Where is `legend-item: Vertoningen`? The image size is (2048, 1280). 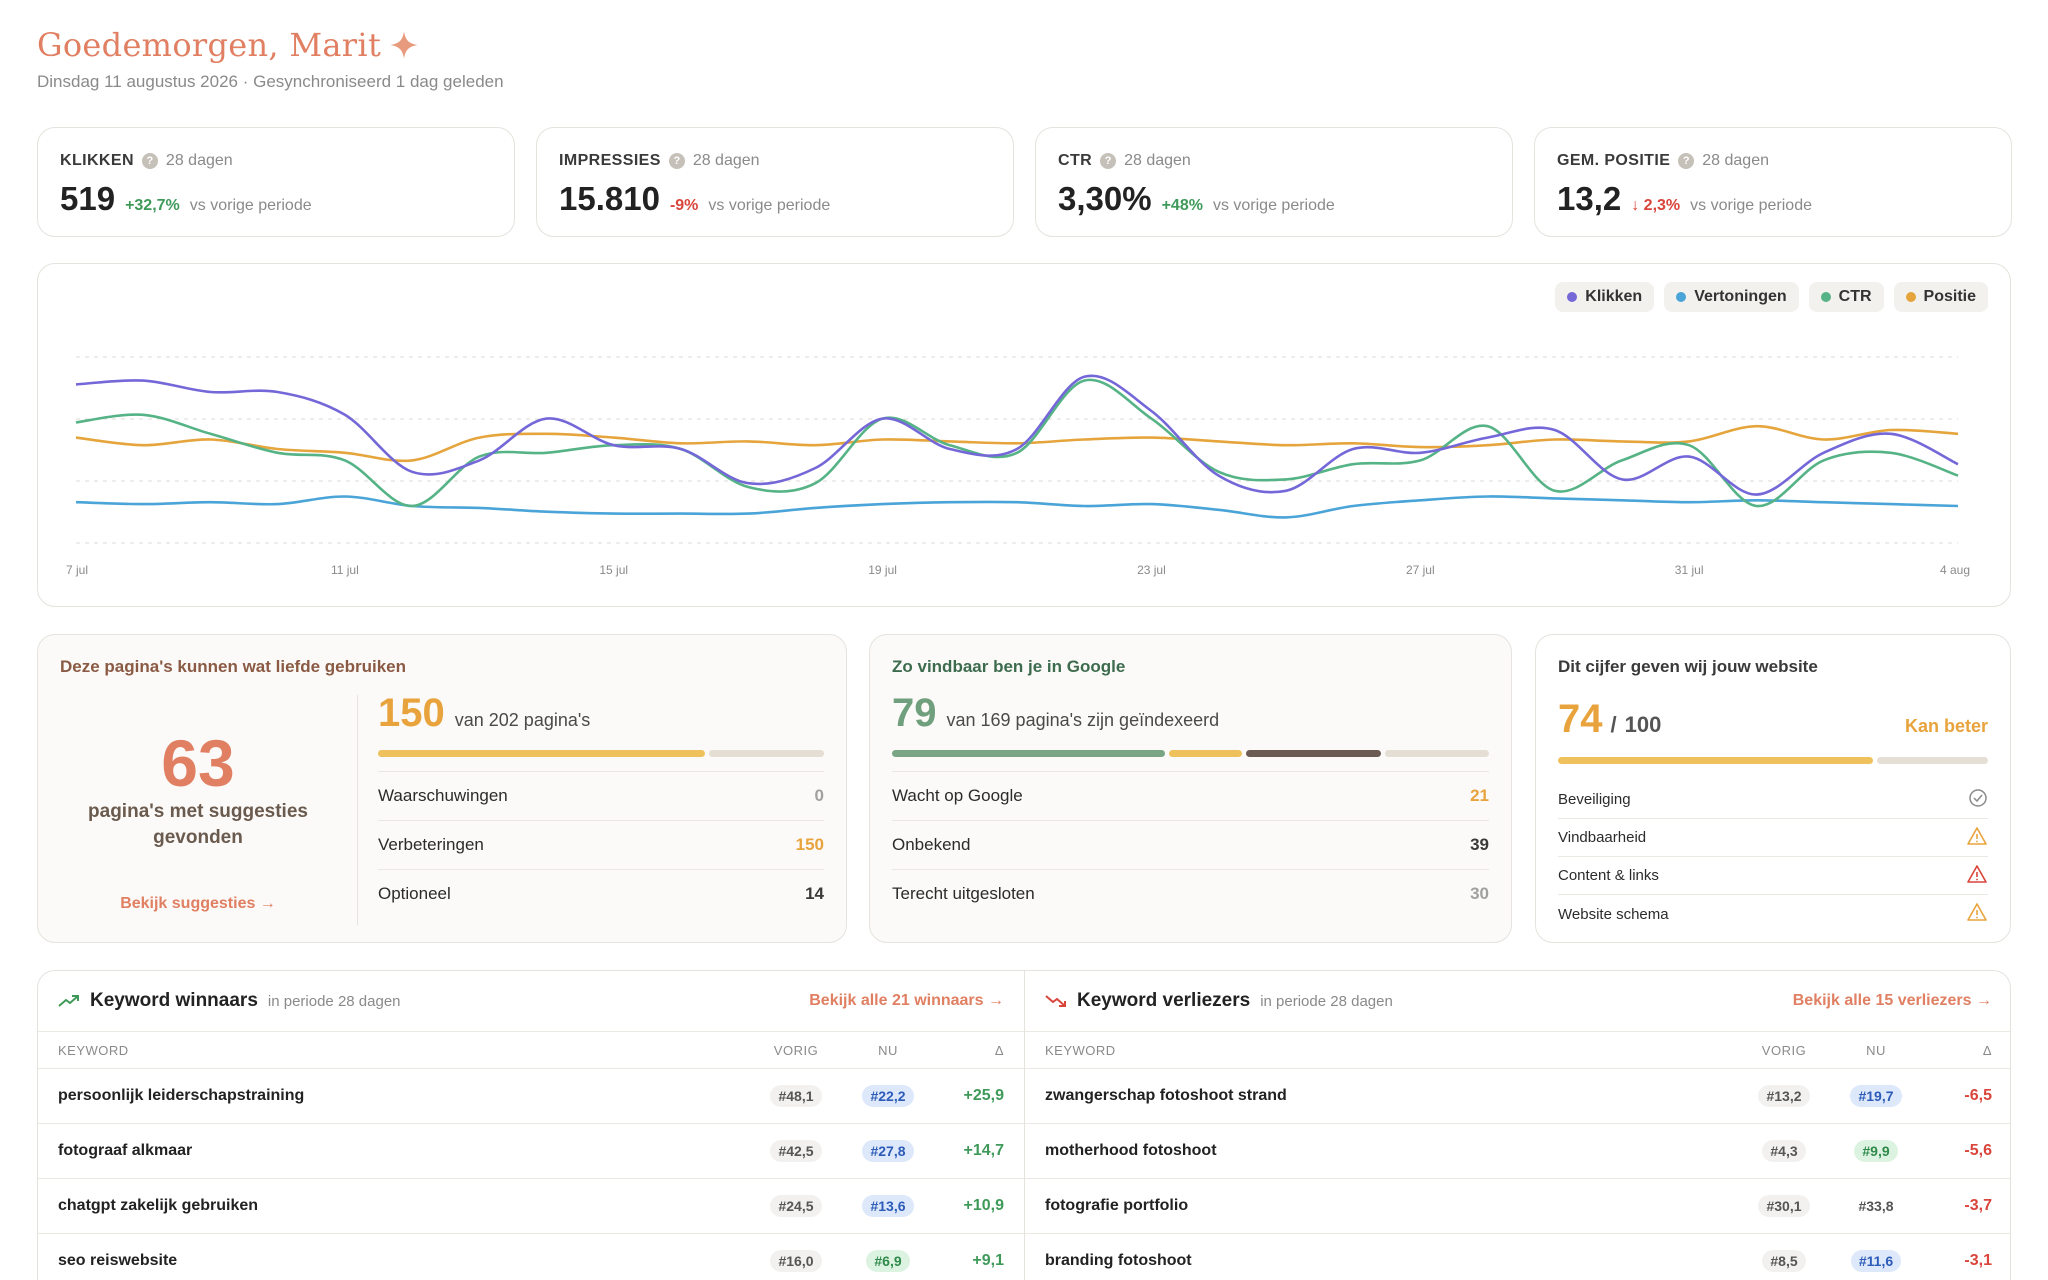
legend-item: Vertoningen is located at coordinates (1731, 297).